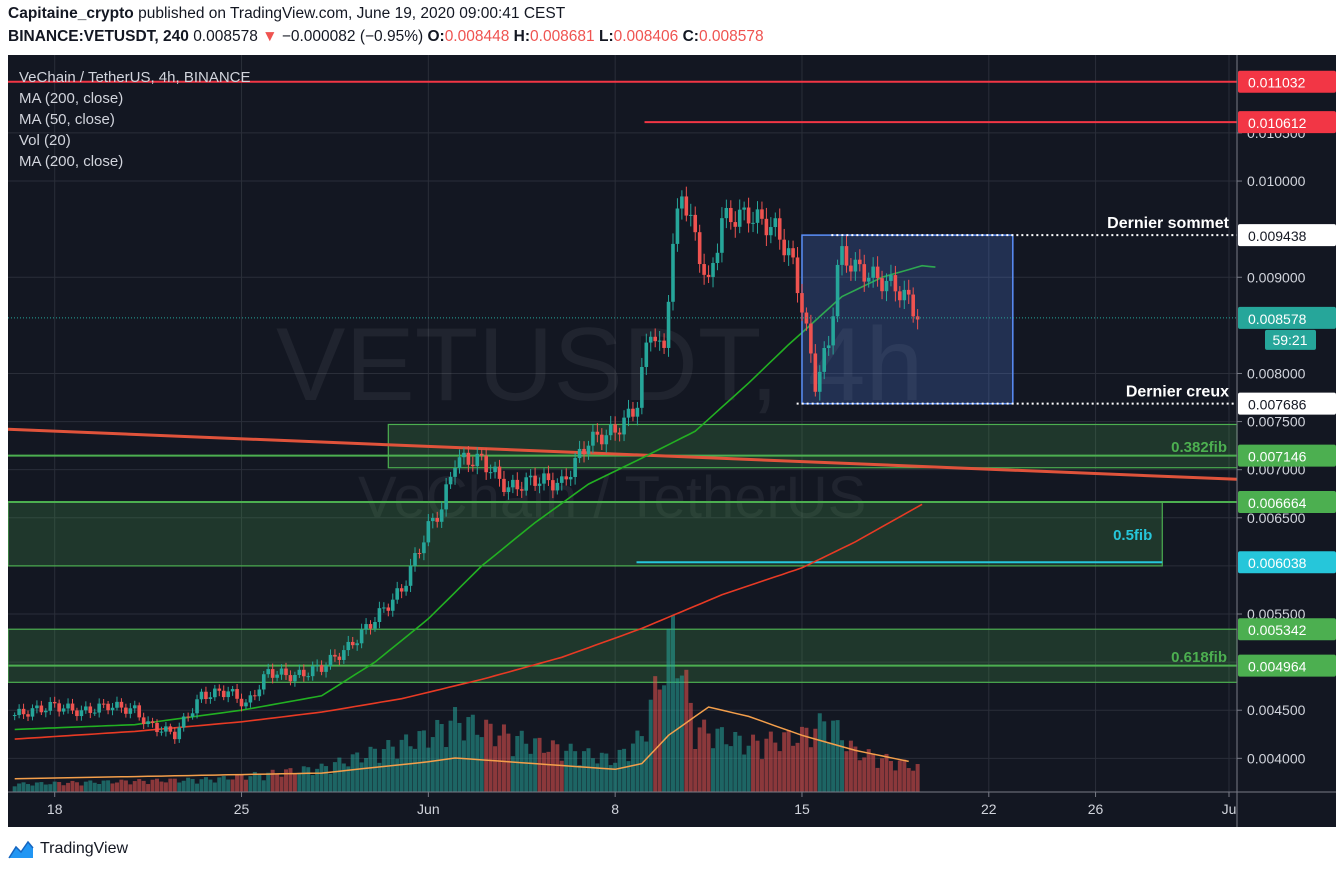 The height and width of the screenshot is (872, 1336). I want to click on legend-ma200: MA (200, close), so click(71, 98).